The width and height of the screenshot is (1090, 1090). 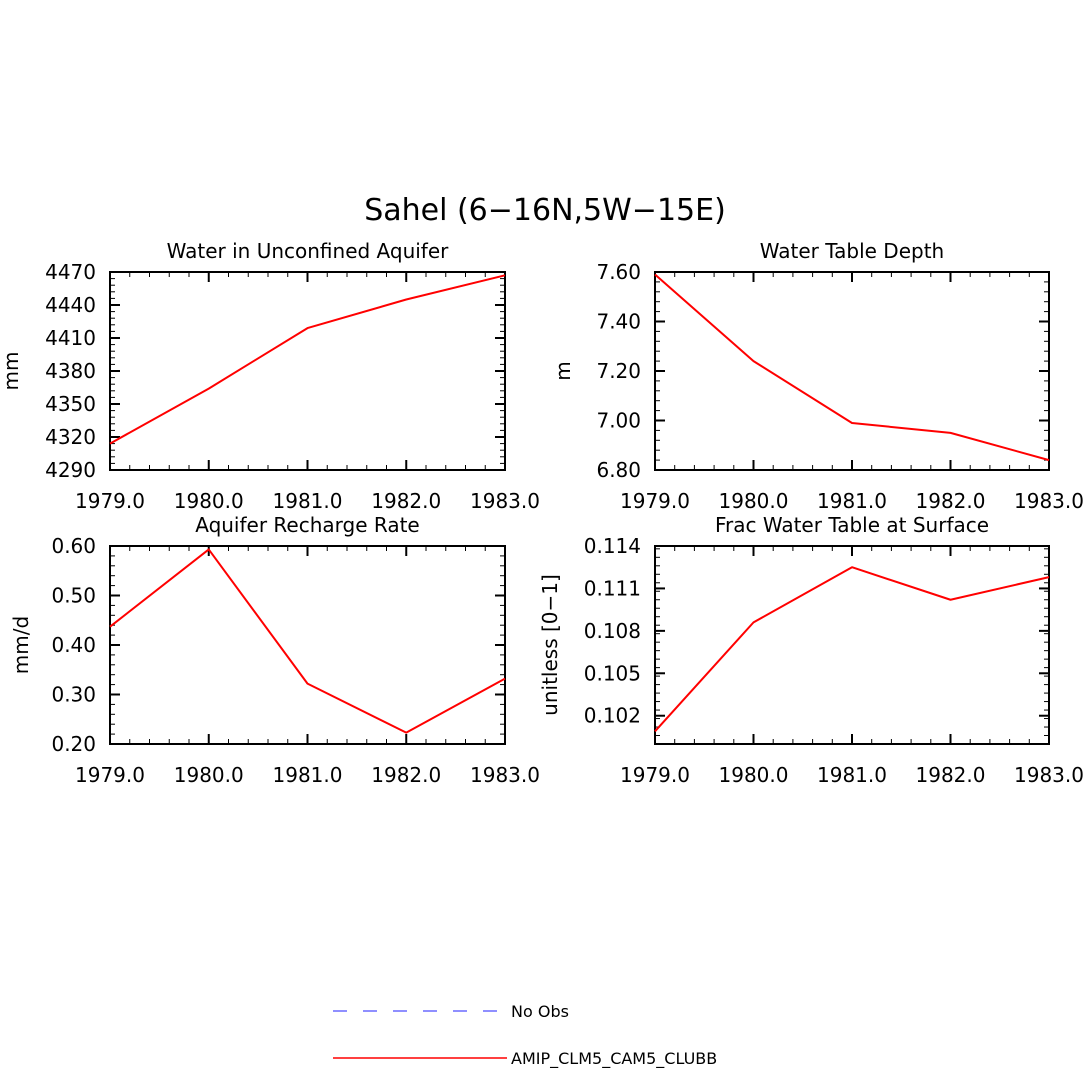 I want to click on y-axis-label: mm/d, so click(x=21, y=645).